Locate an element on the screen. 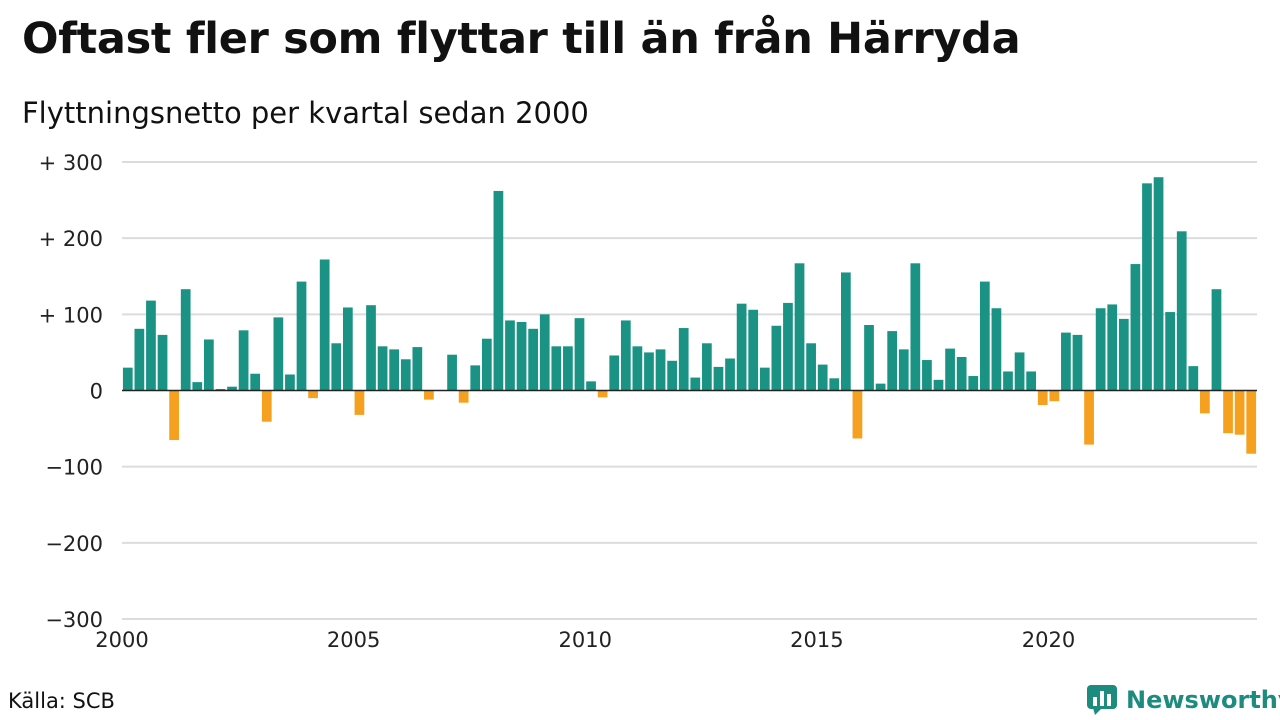 The height and width of the screenshot is (720, 1280). brand-logo: Newsworthy is located at coordinates (1183, 700).